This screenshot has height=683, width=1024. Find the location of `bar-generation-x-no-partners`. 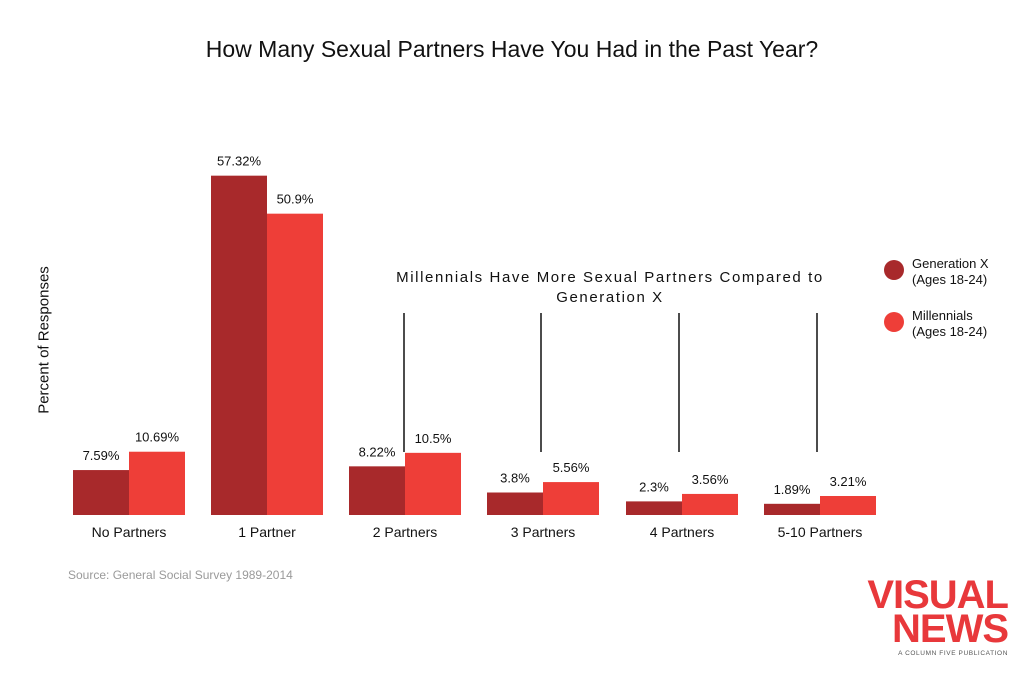

bar-generation-x-no-partners is located at coordinates (101, 492).